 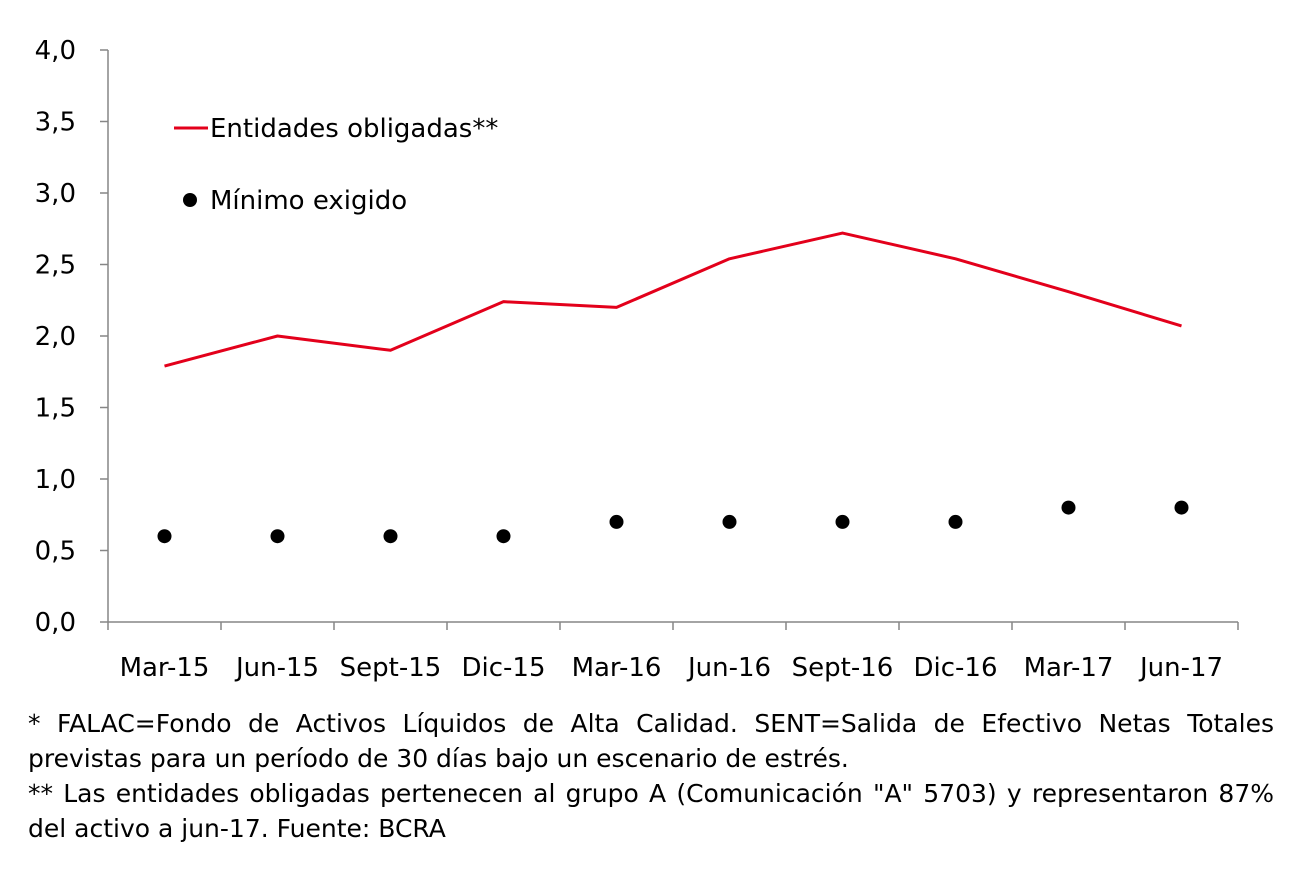 What do you see at coordinates (336, 165) in the screenshot?
I see `legend: Entidades obligadas** Mínimo exigido` at bounding box center [336, 165].